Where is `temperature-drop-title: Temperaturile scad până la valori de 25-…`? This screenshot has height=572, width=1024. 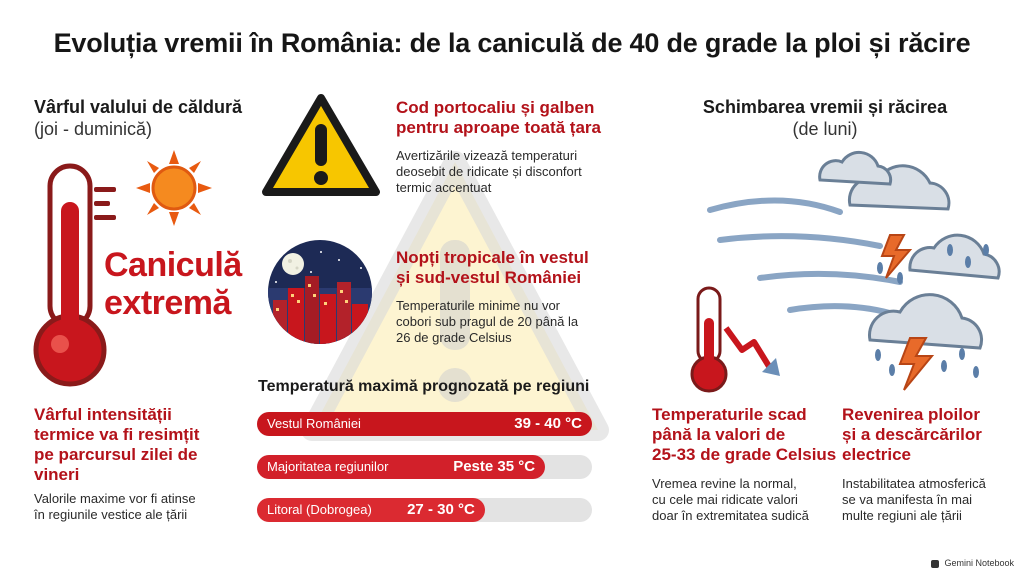 temperature-drop-title: Temperaturile scad până la valori de 25-… is located at coordinates (744, 434).